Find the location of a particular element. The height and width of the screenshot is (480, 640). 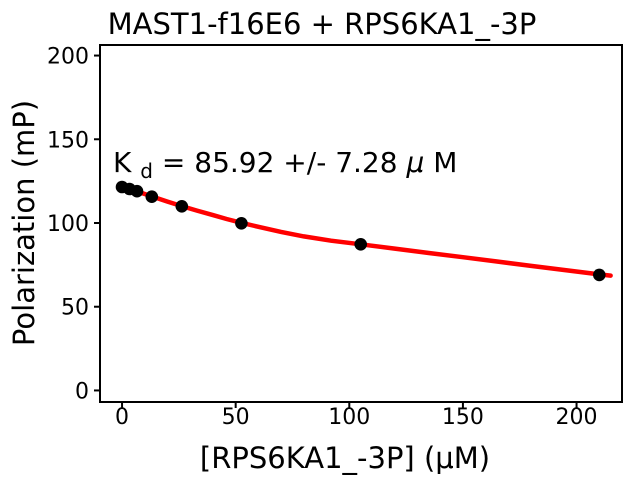

chart-title: MAST1-f16E6 + RPS6KA1_-3P is located at coordinates (322, 24).